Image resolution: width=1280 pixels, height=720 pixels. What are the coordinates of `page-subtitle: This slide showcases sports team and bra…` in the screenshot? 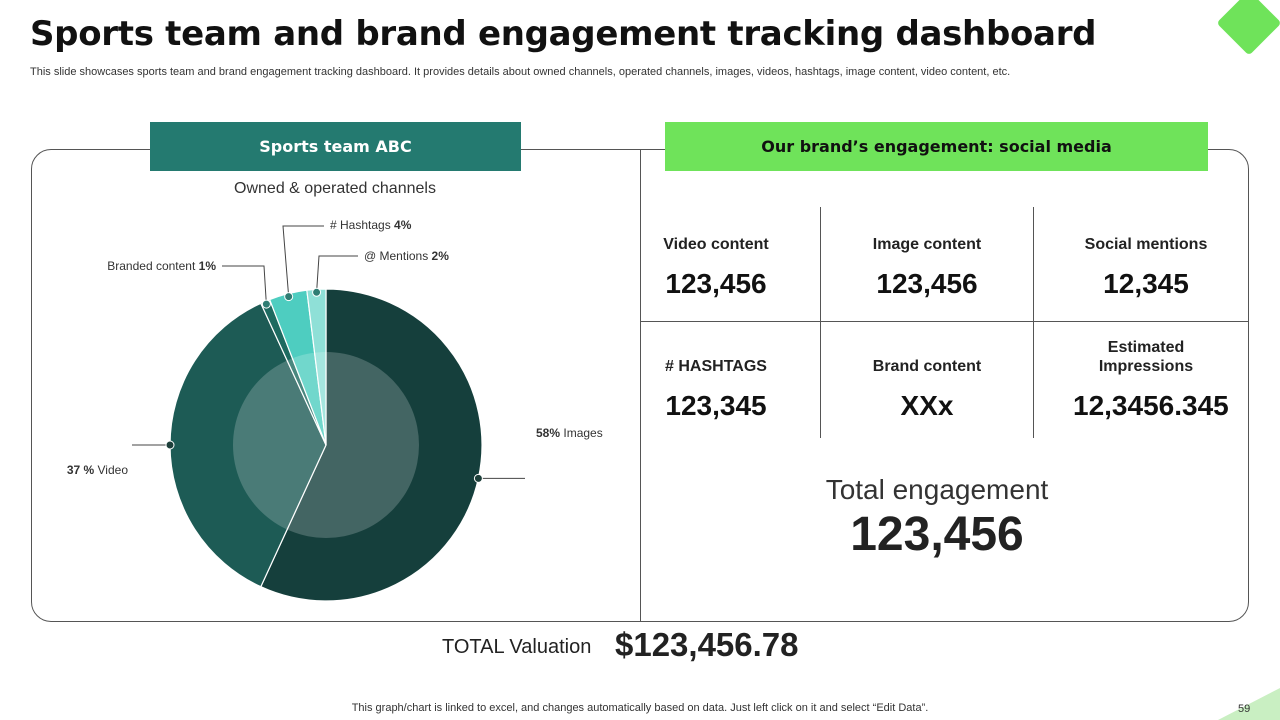 It's located at (520, 72).